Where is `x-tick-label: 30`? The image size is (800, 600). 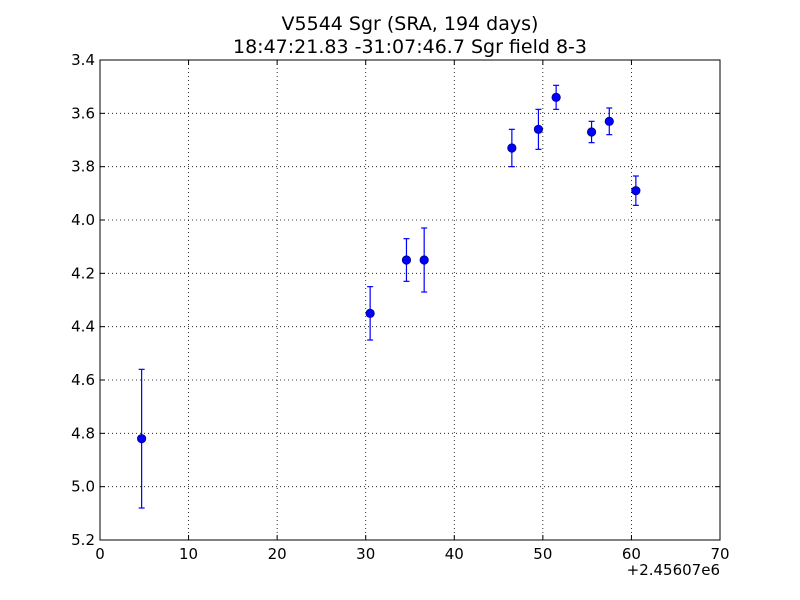
x-tick-label: 30 is located at coordinates (365, 554).